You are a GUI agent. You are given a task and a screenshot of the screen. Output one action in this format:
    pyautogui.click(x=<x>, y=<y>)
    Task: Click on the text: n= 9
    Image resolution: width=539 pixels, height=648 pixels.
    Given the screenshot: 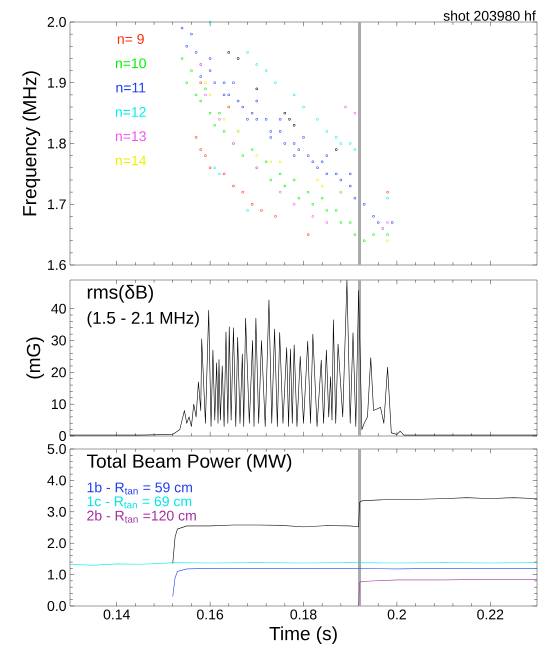 What is the action you would take?
    pyautogui.click(x=131, y=39)
    